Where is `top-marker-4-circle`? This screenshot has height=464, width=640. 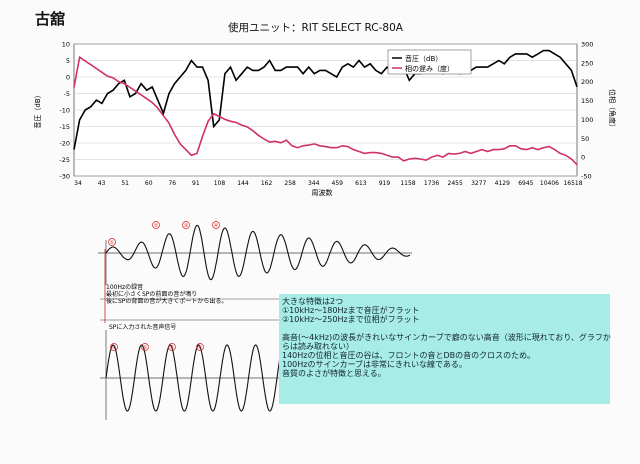 top-marker-4-circle is located at coordinates (216, 225).